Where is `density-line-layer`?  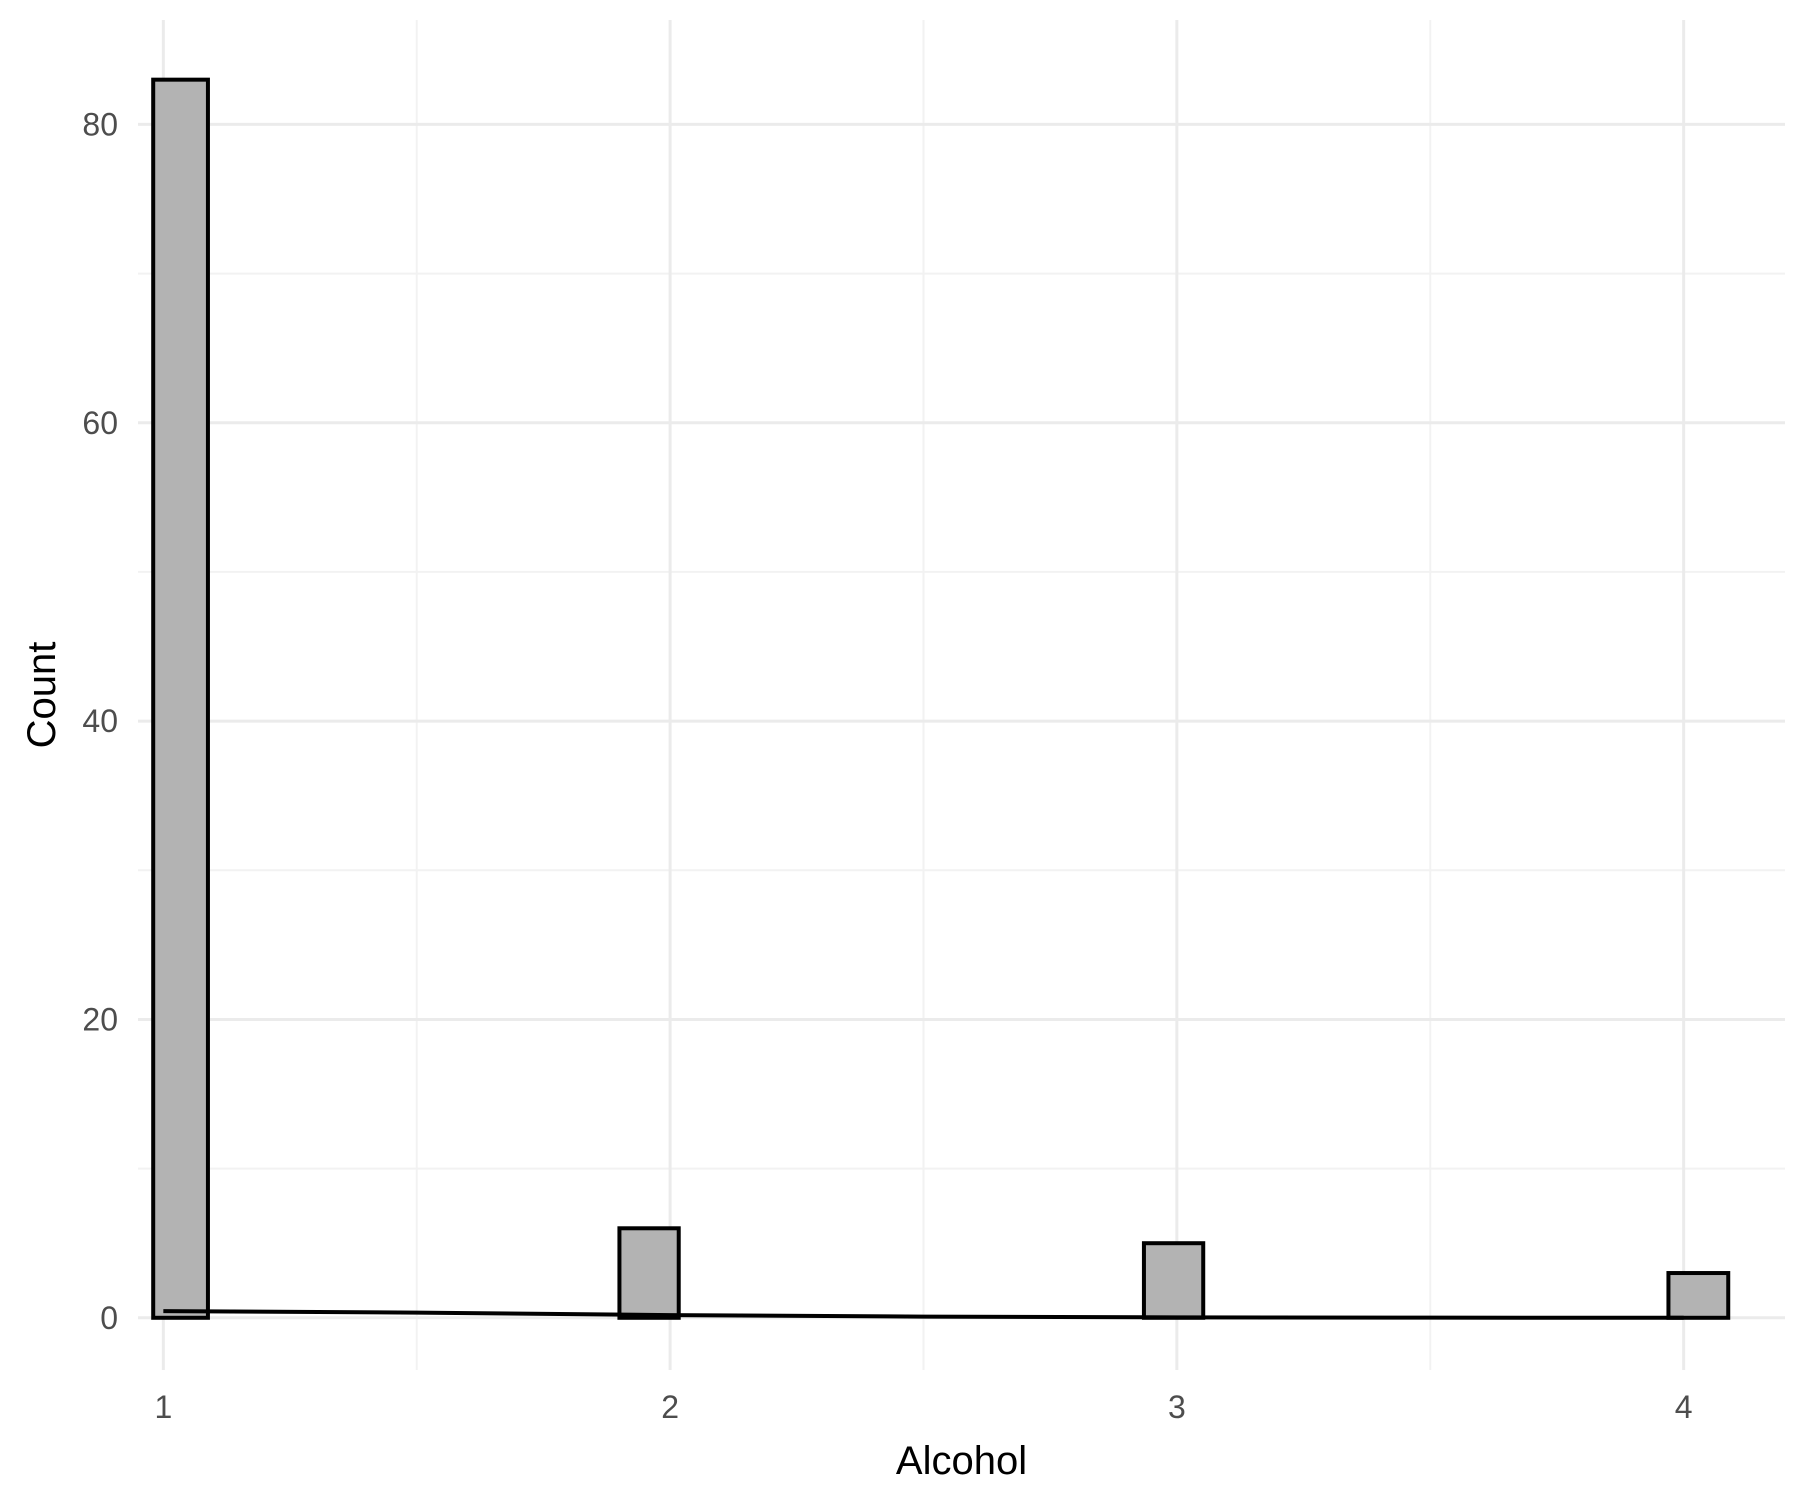 density-line-layer is located at coordinates (923, 1314).